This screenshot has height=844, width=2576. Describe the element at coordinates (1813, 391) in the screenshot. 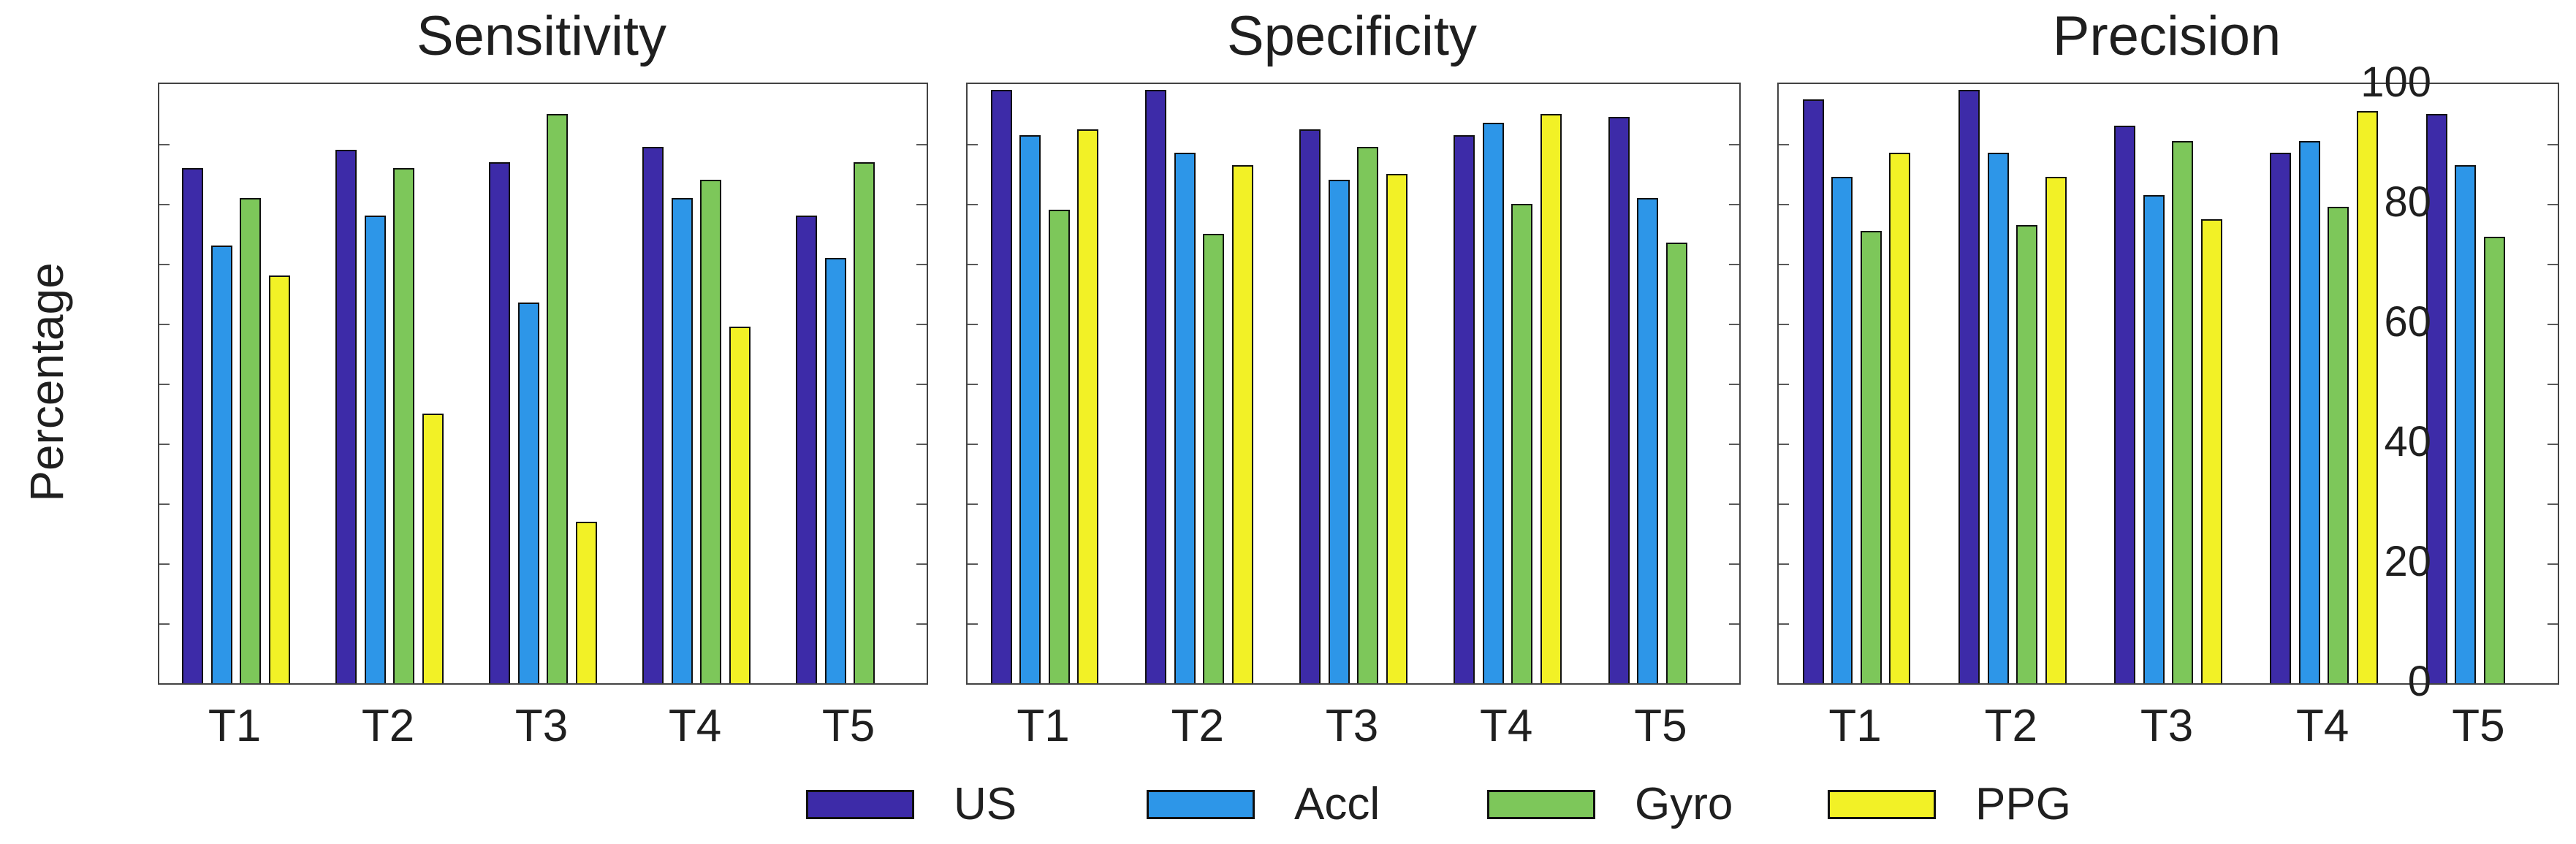

I see `bar-precision-t1-us` at that location.